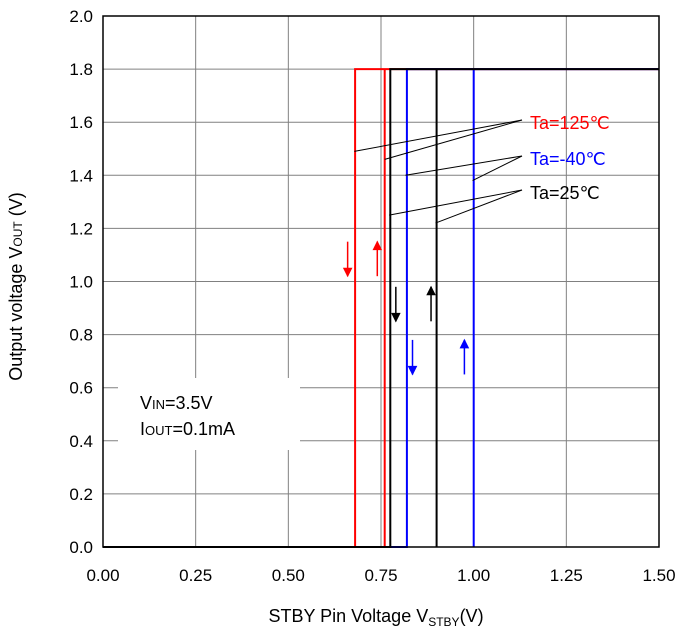  Describe the element at coordinates (570, 123) in the screenshot. I see `legend-label-0: Ta=125℃` at that location.